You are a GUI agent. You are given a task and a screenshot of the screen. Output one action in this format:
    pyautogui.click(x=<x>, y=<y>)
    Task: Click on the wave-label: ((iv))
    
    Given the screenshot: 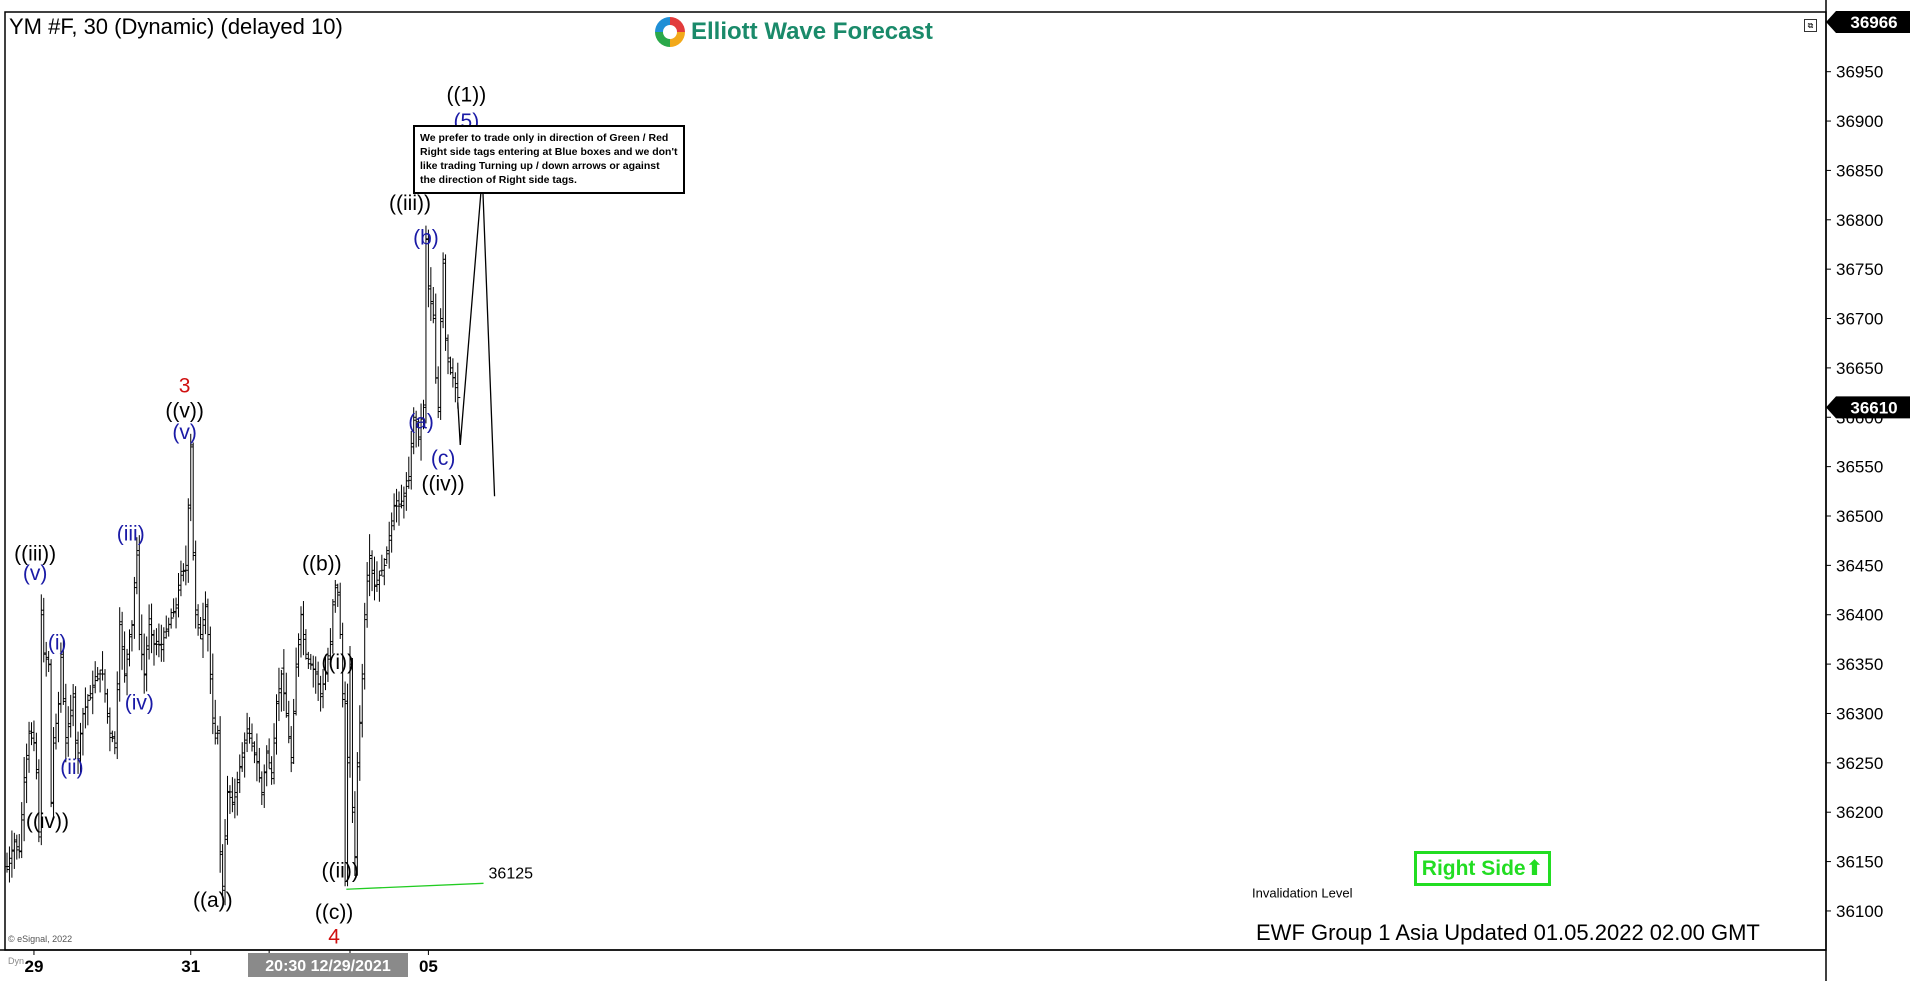 What is the action you would take?
    pyautogui.click(x=47, y=821)
    